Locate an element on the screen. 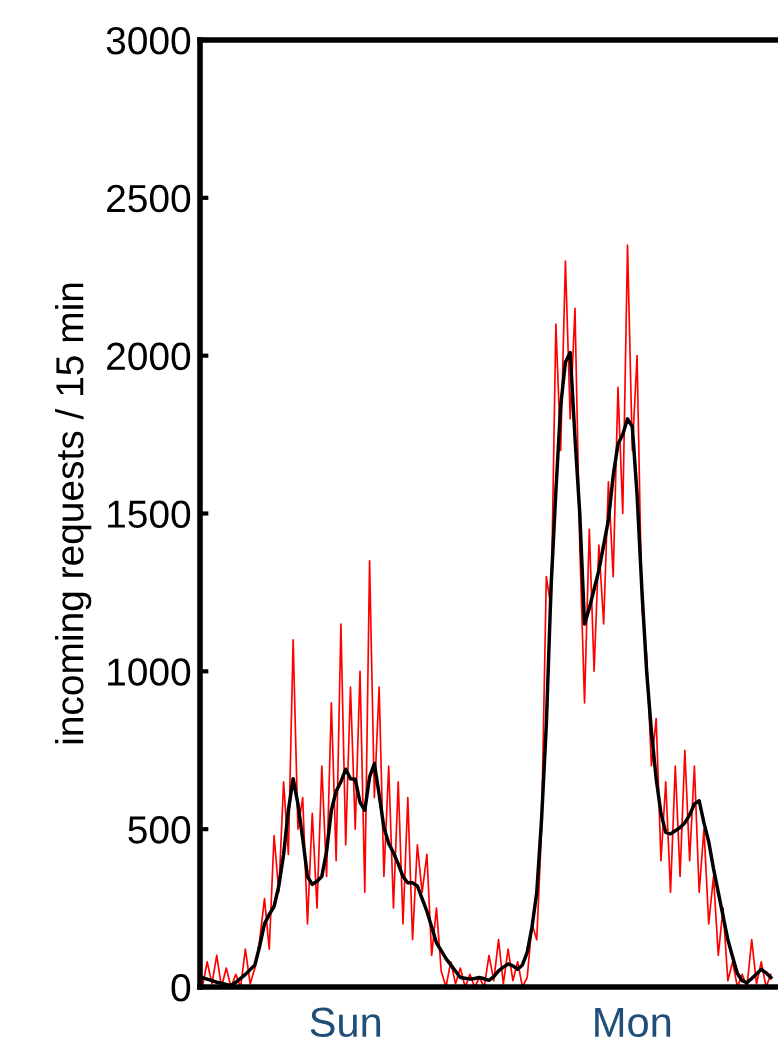 The width and height of the screenshot is (778, 1062). y-tick-label: 1000 is located at coordinates (149, 672).